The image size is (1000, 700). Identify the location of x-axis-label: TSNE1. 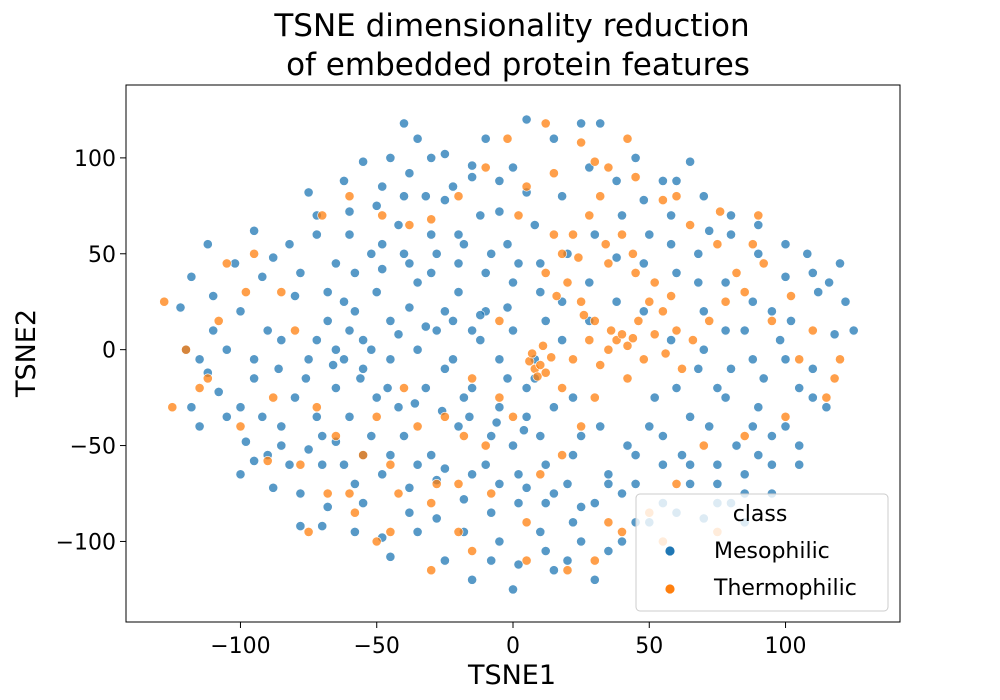
(511, 675).